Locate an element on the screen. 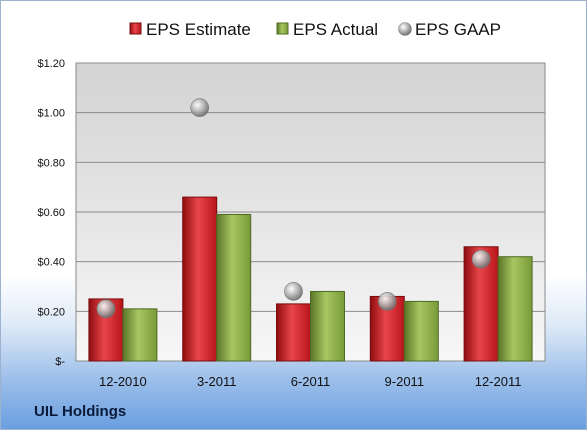 This screenshot has height=430, width=587. y-tick-label: $0.60 is located at coordinates (51, 213).